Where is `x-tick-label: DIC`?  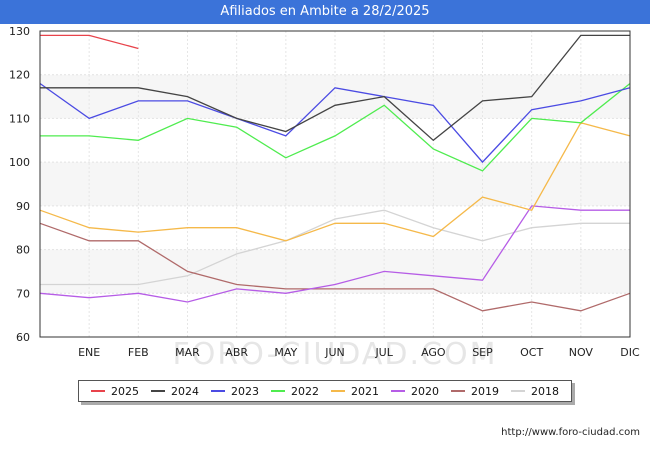
x-tick-label: DIC is located at coordinates (630, 352).